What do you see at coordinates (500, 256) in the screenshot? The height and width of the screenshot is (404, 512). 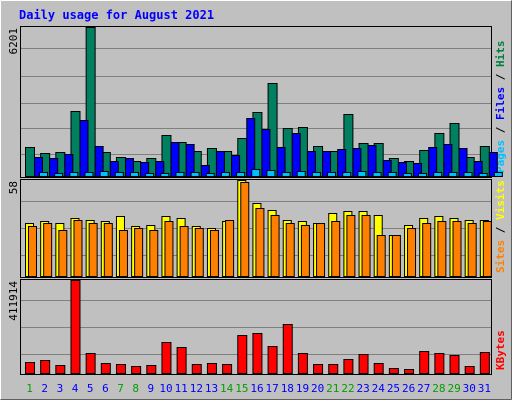 I see `legend-entry: Sites` at bounding box center [500, 256].